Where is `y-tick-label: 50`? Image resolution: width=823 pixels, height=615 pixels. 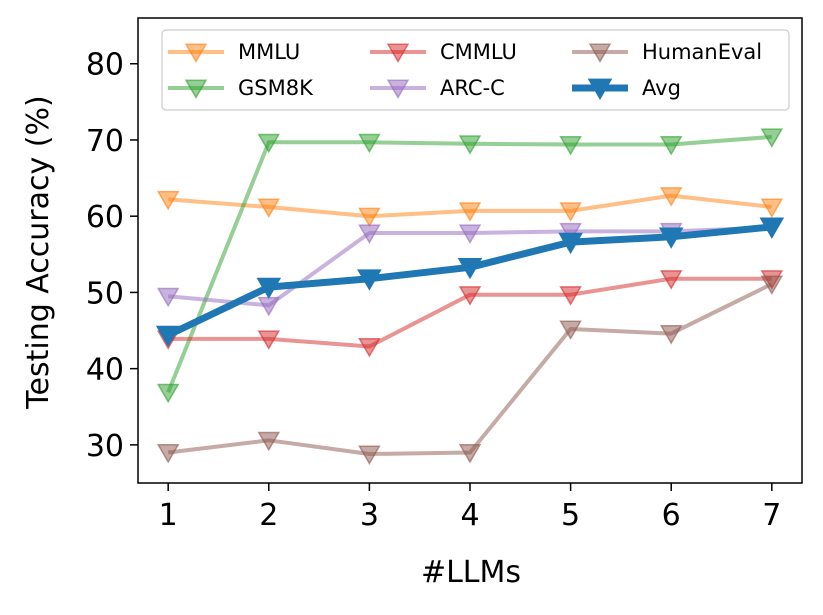 y-tick-label: 50 is located at coordinates (105, 293).